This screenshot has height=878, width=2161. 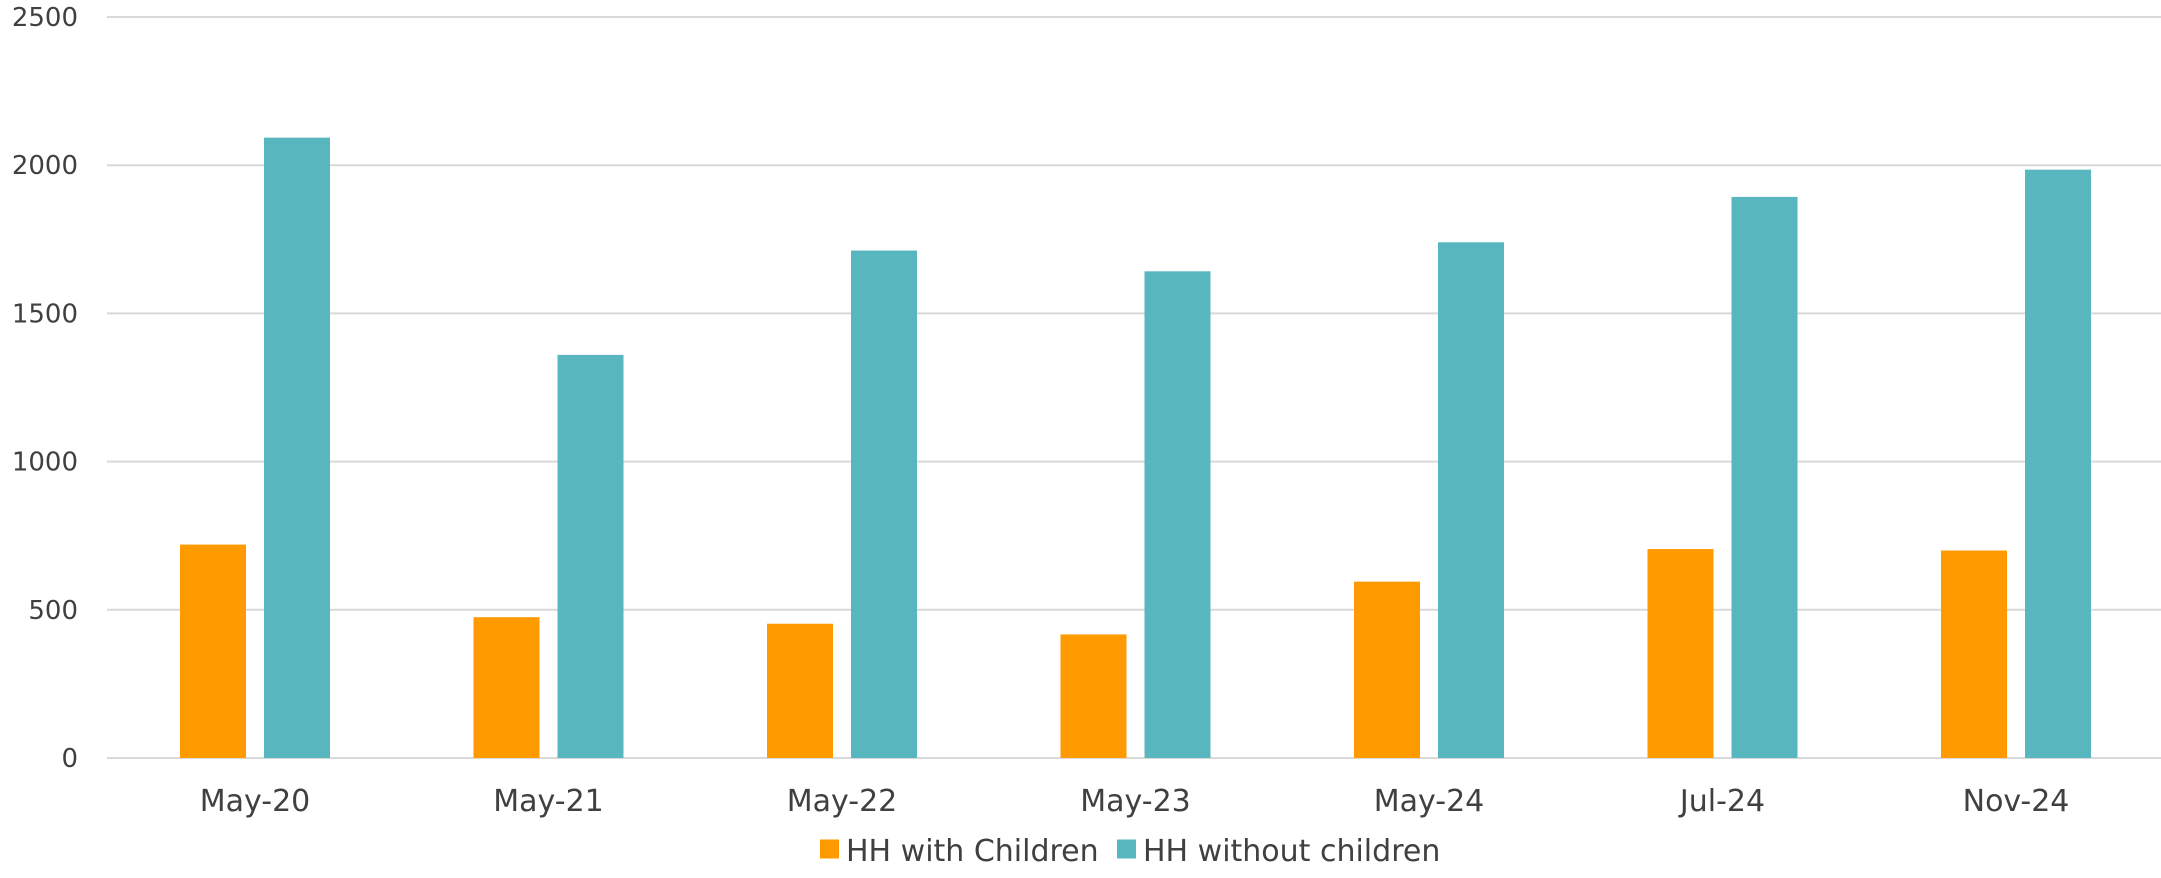 I want to click on x-category-label: May-22, so click(x=842, y=801).